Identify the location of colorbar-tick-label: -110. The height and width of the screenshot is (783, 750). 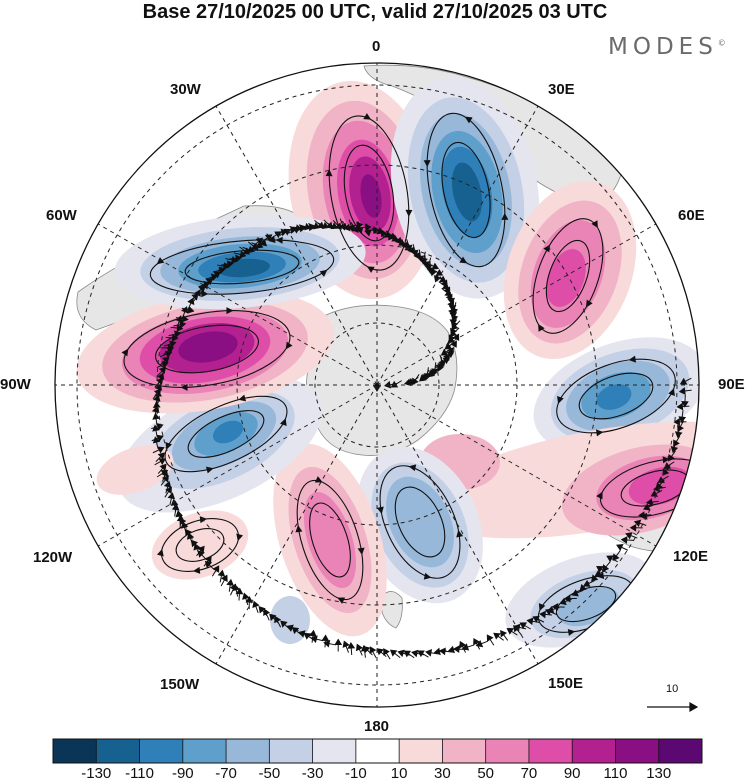
(139, 773).